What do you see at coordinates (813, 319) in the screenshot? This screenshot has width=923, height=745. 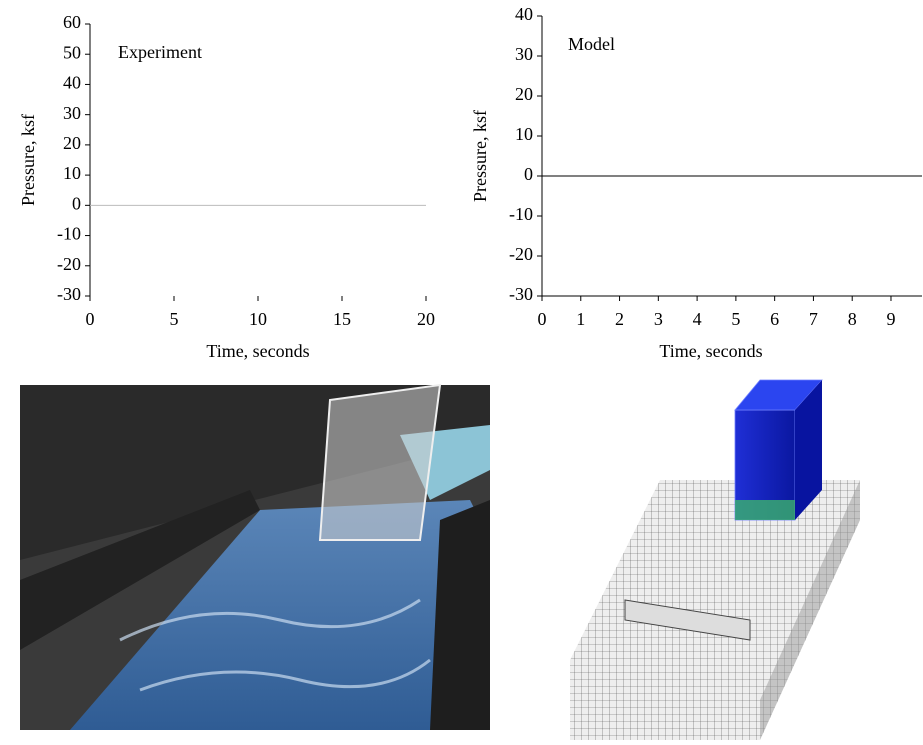 I see `x-tick-label: 7` at bounding box center [813, 319].